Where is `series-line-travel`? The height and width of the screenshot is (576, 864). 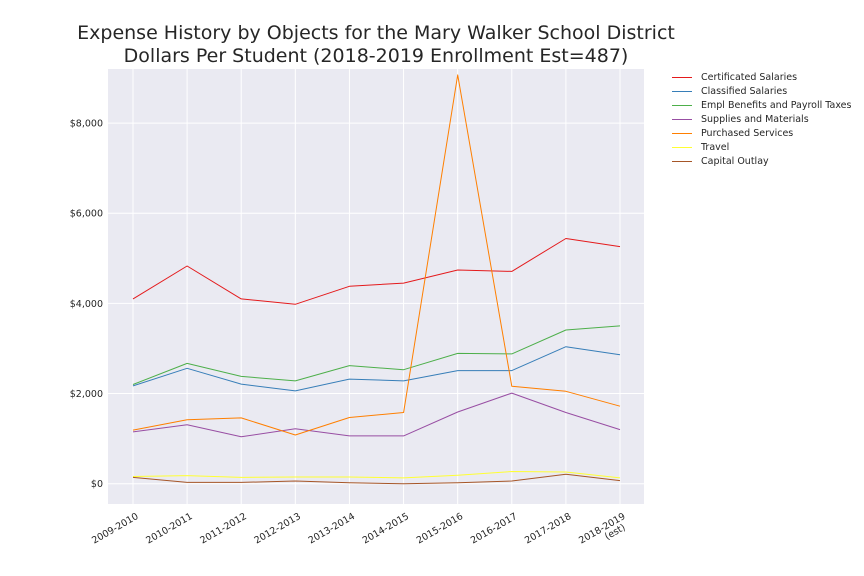
series-line-travel is located at coordinates (376, 475).